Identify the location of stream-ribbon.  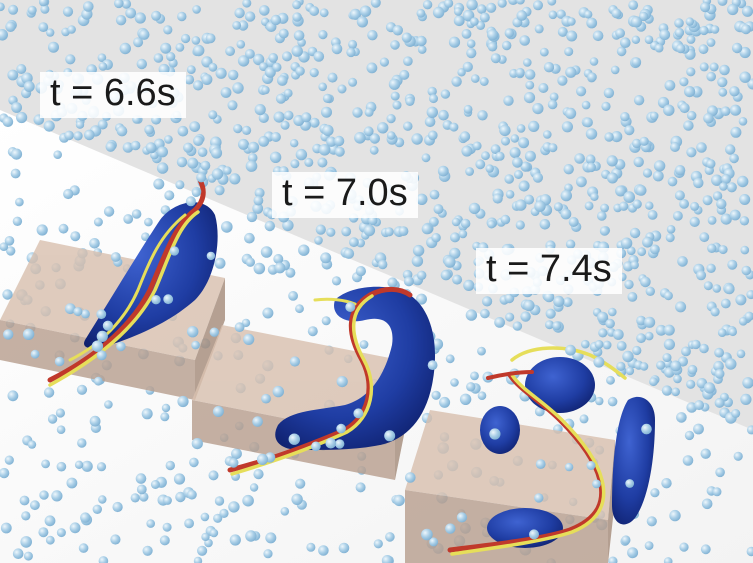
(320, 379).